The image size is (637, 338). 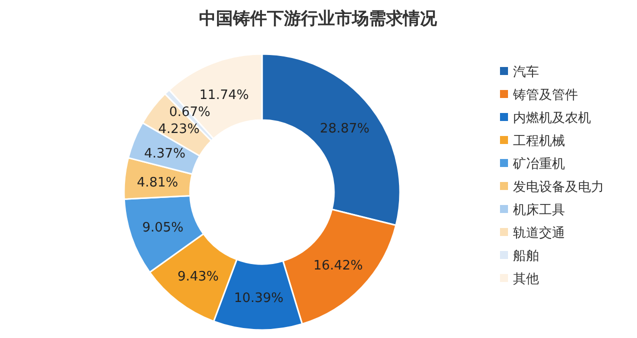 I want to click on legend-label: 内燃机及农机, so click(x=552, y=118).